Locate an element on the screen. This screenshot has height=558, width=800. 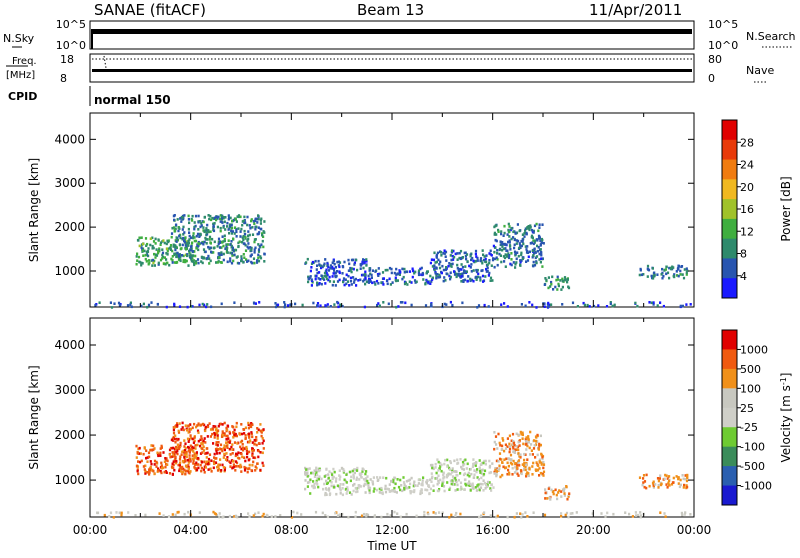
power-colorbar-label: 12 is located at coordinates (747, 231).